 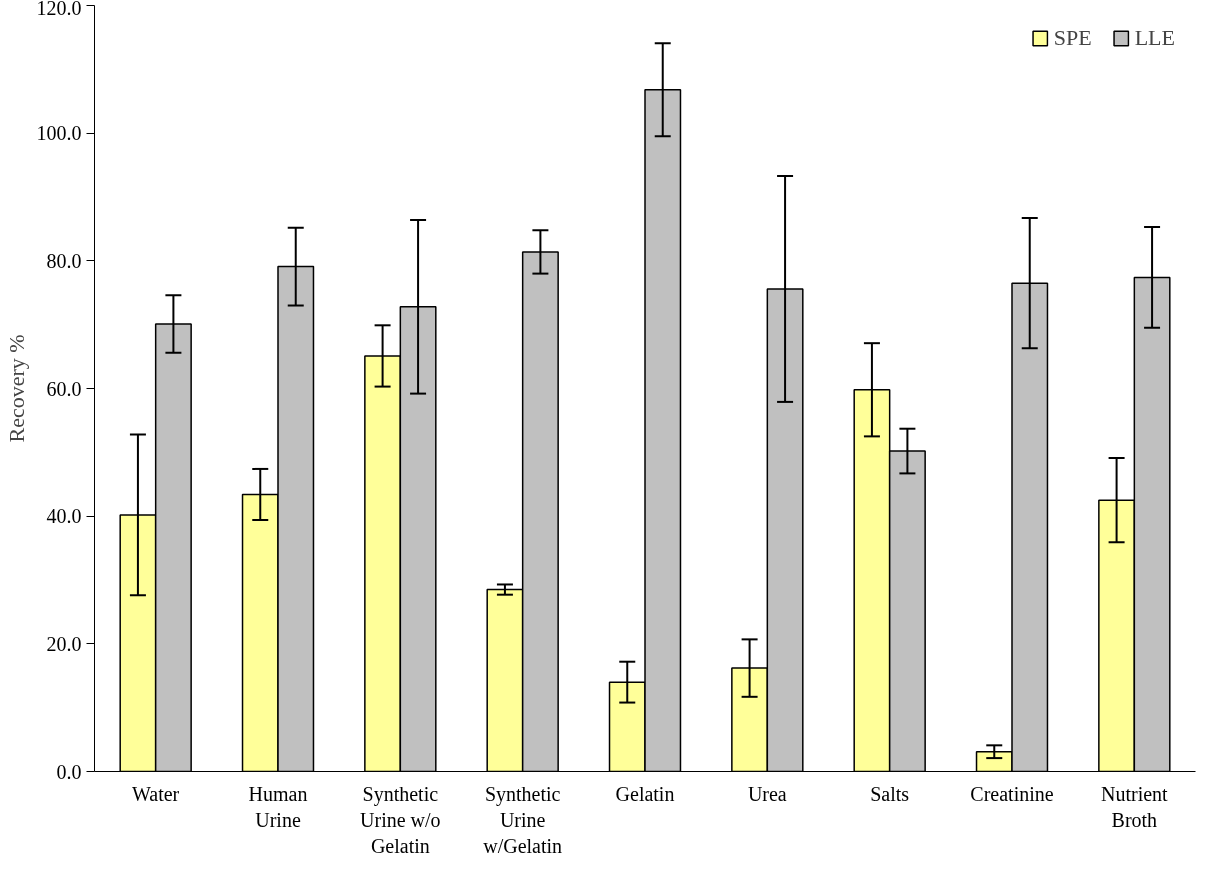 I want to click on y-tick-label: 60.0, so click(x=64, y=388).